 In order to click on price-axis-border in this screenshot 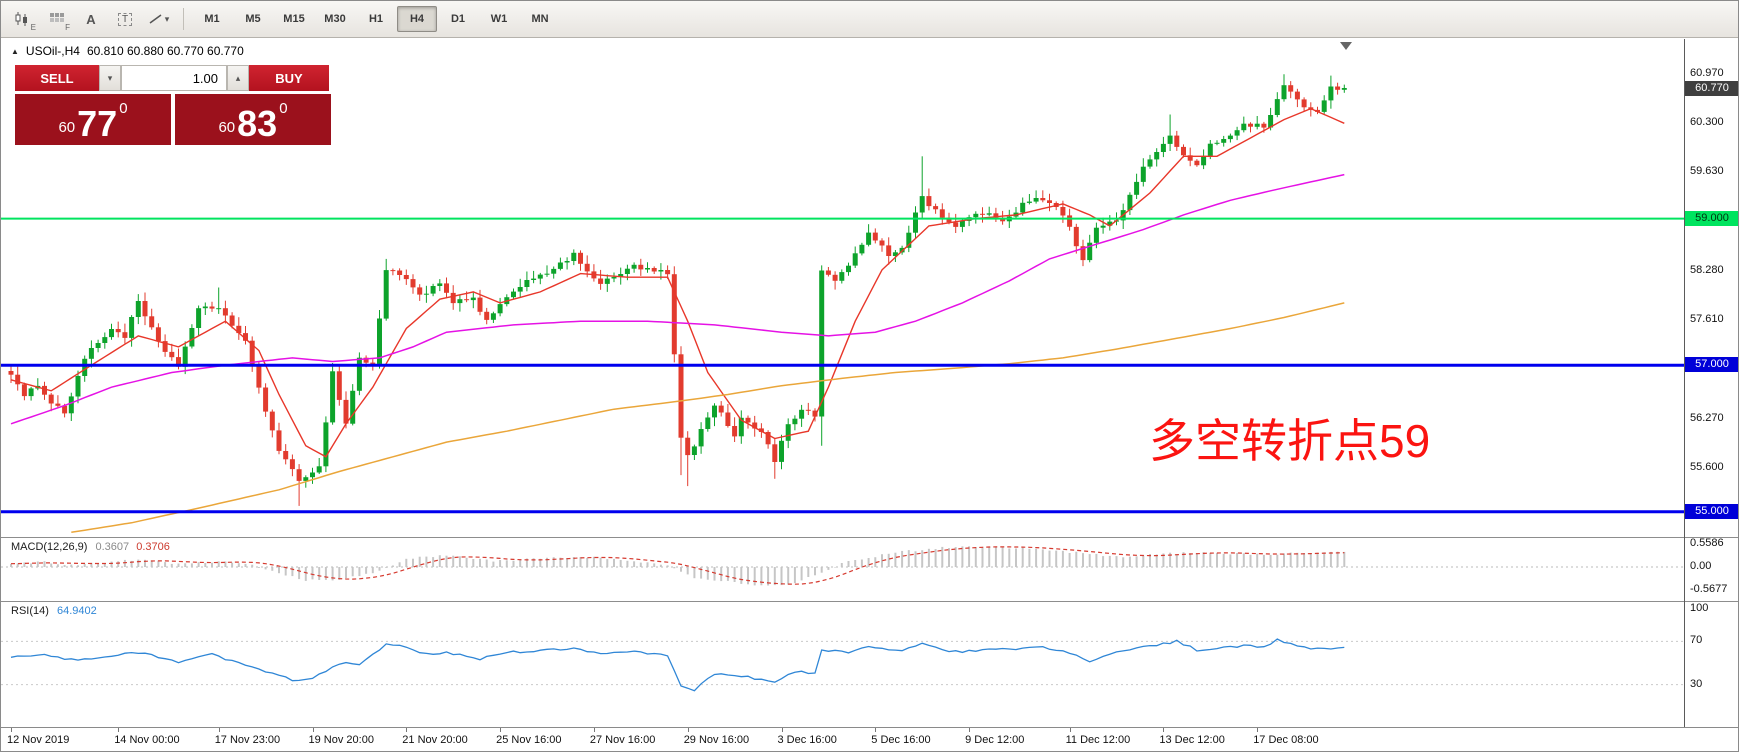, I will do `click(1684, 383)`.